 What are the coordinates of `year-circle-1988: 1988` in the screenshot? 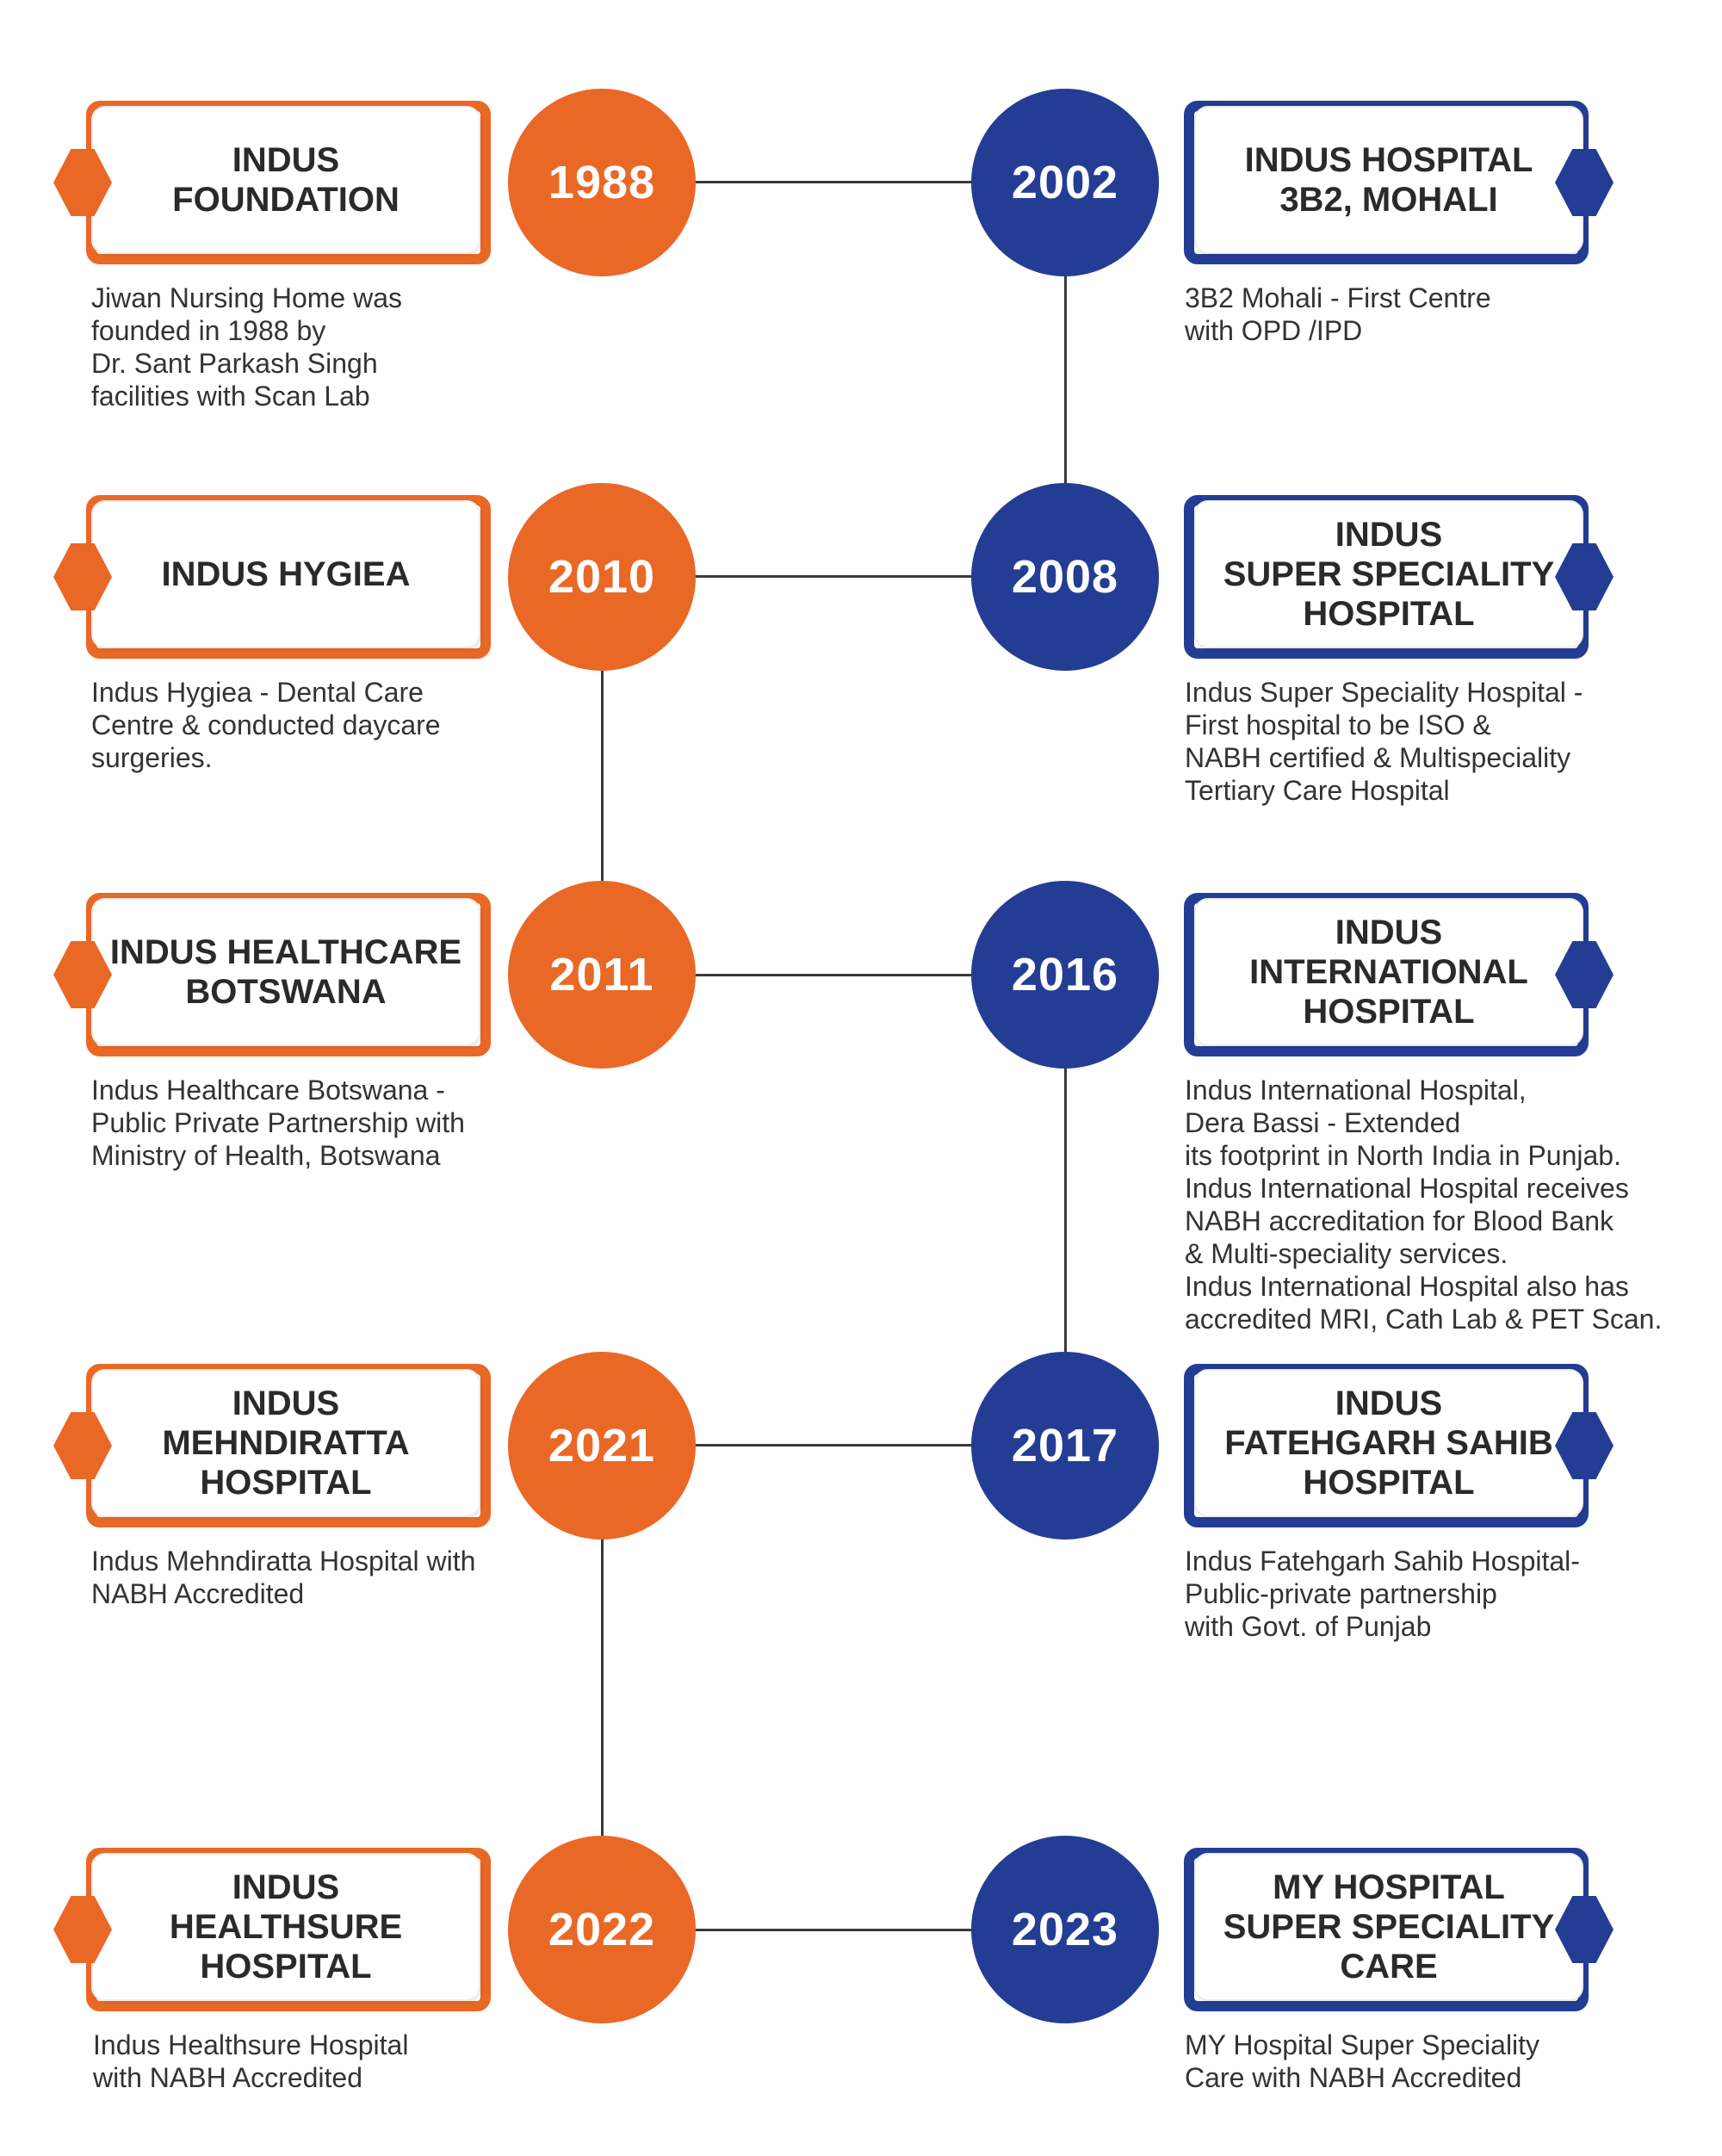 It's located at (602, 182).